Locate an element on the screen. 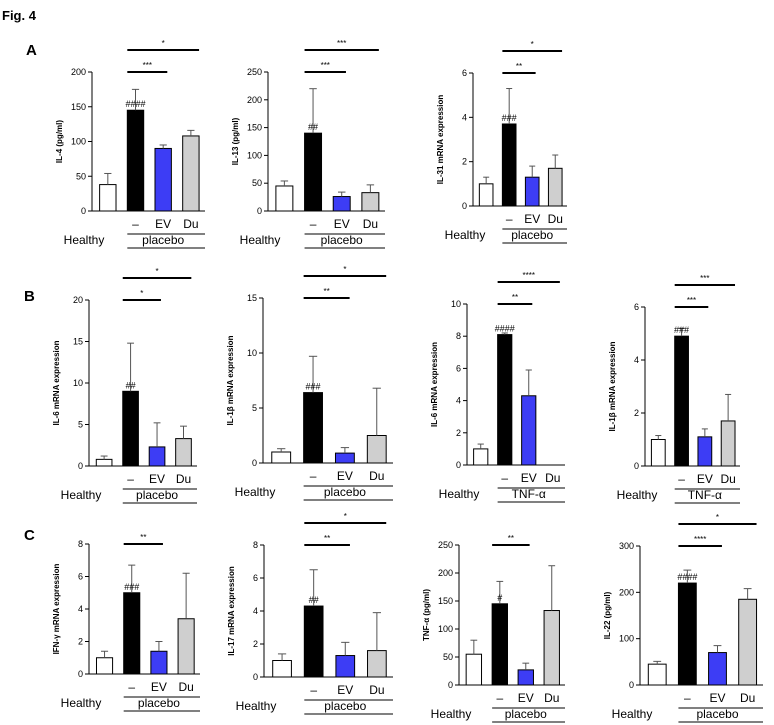  panel-label-a: A is located at coordinates (31, 50).